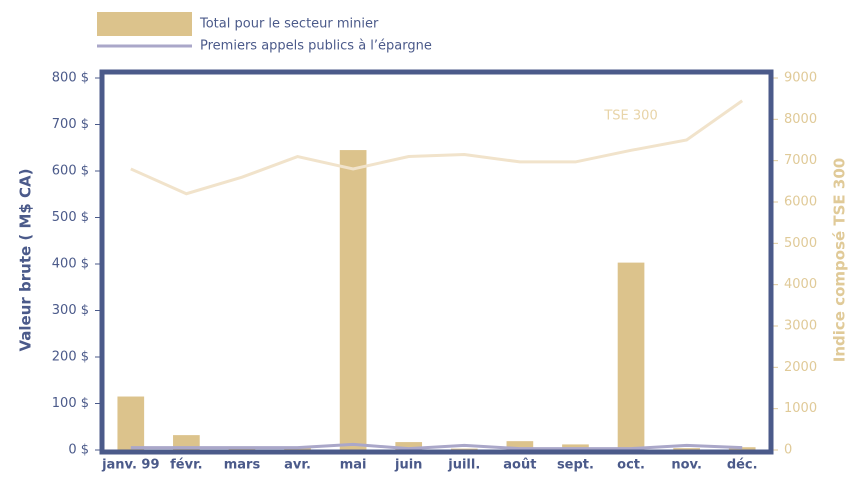 The image size is (853, 478). Describe the element at coordinates (742, 465) in the screenshot. I see `x-tick-label: déc.` at that location.